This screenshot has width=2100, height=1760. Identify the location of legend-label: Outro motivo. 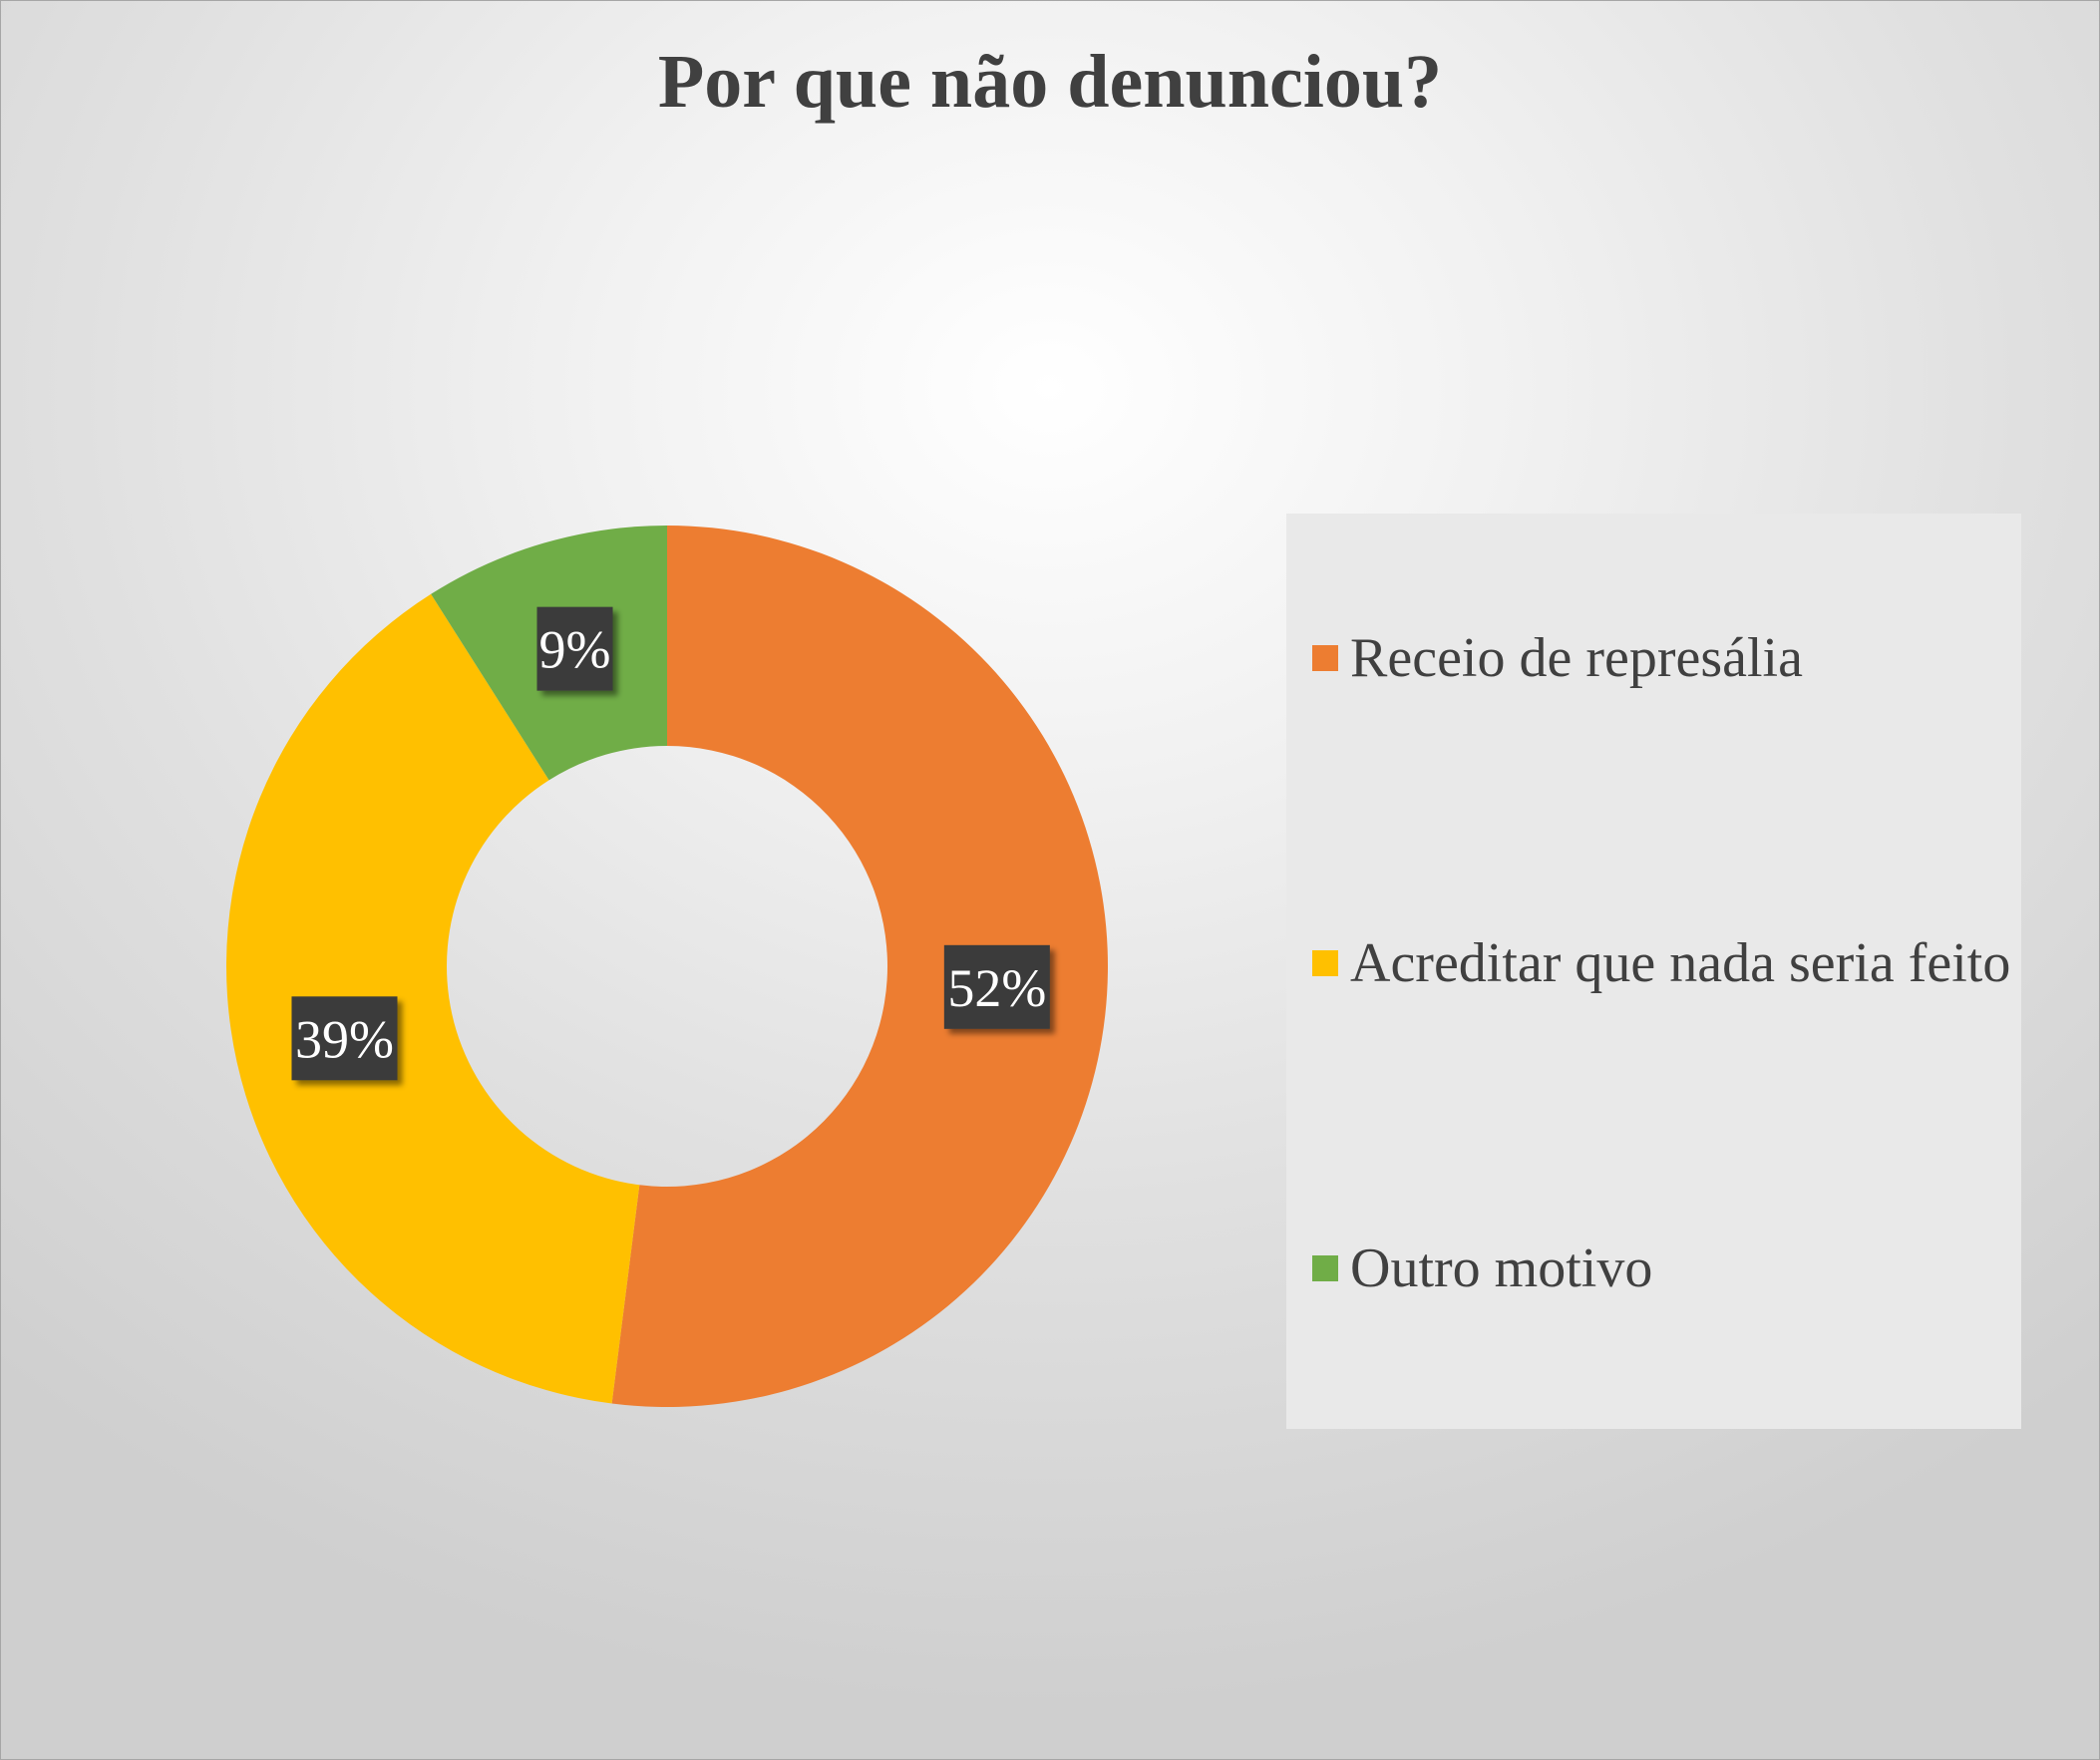
(1501, 1268).